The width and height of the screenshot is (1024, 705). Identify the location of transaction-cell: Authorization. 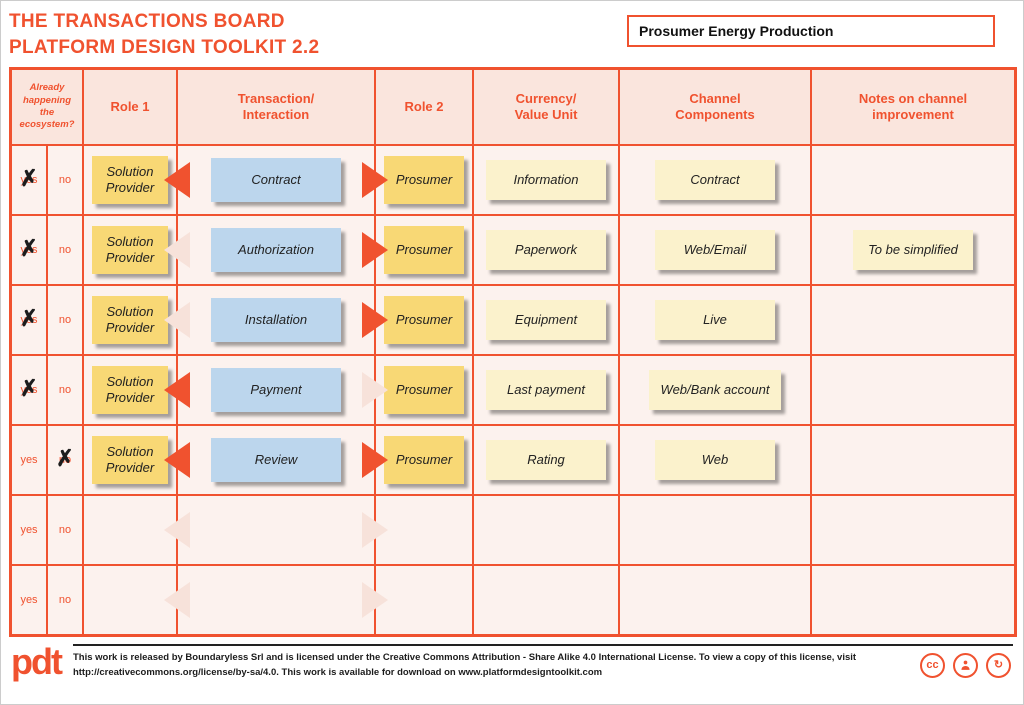
(276, 250).